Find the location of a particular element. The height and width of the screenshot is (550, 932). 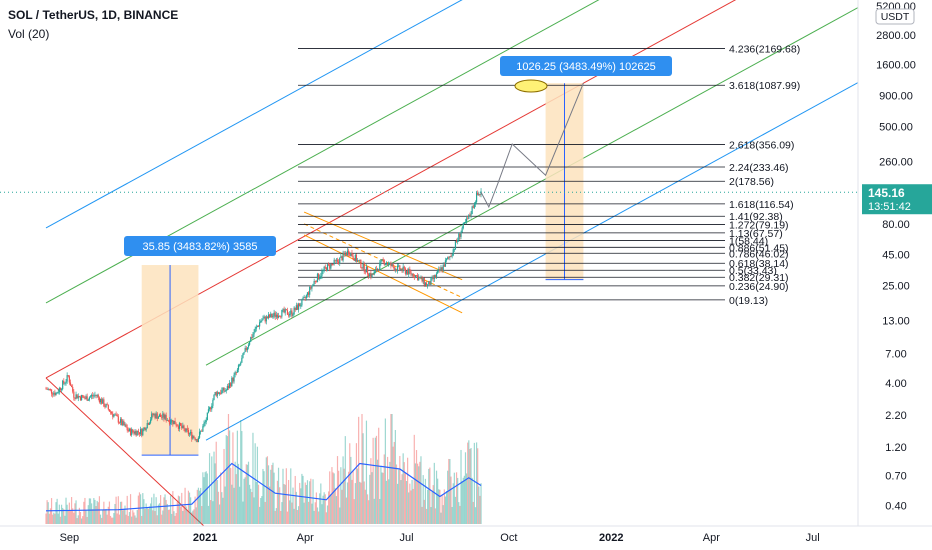

price-tick-label: 2800.00 is located at coordinates (896, 36).